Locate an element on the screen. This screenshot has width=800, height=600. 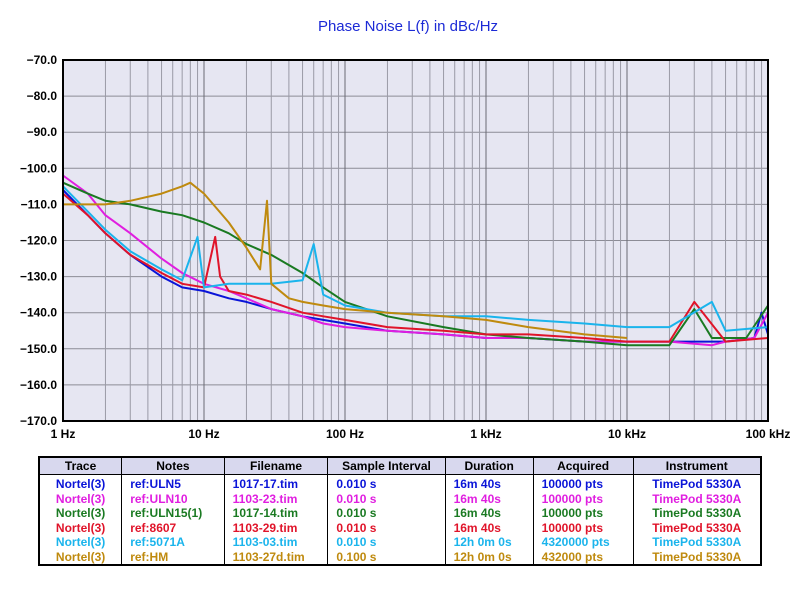
legend-header-cell: Notes is located at coordinates (173, 465).